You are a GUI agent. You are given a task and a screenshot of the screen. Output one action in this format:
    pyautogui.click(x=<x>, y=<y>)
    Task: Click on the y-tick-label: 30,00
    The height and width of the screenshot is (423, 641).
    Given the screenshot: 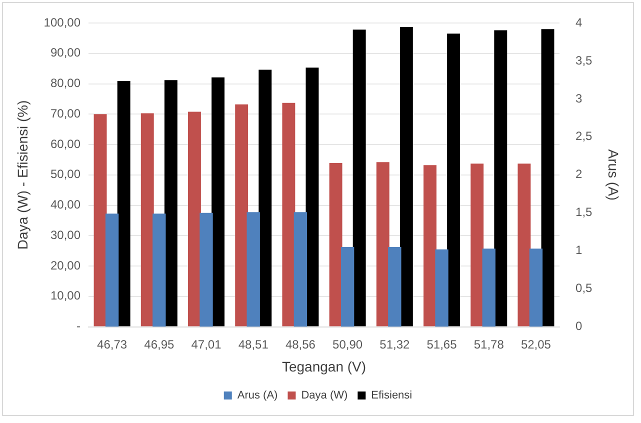 What is the action you would take?
    pyautogui.click(x=65, y=235)
    